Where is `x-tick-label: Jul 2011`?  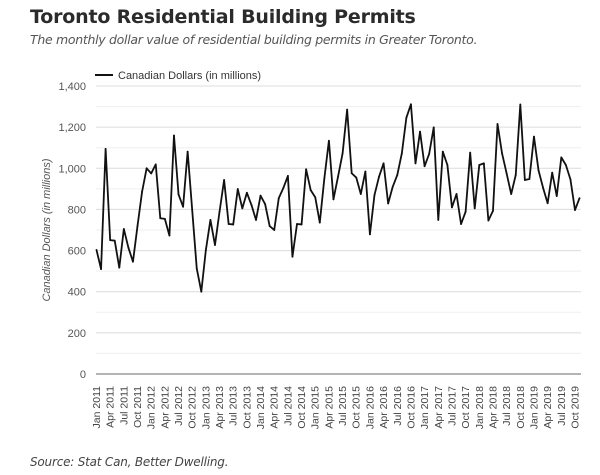 x-tick-label: Jul 2011 is located at coordinates (124, 405).